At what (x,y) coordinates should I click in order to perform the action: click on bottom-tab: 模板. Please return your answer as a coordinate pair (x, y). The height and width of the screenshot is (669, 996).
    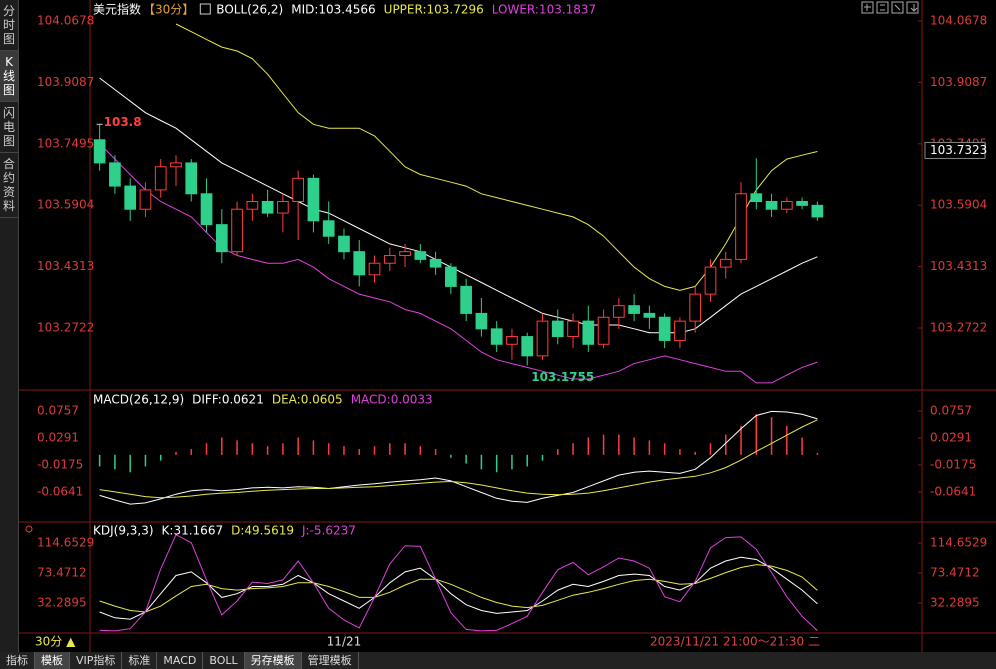
    Looking at the image, I should click on (52, 660).